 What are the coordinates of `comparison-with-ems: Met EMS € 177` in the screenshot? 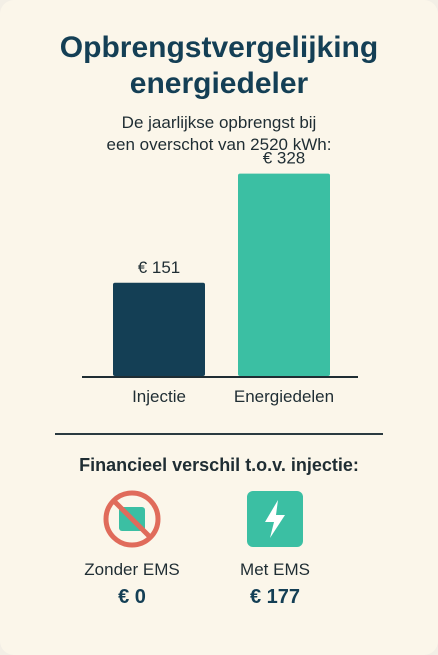 It's located at (275, 548).